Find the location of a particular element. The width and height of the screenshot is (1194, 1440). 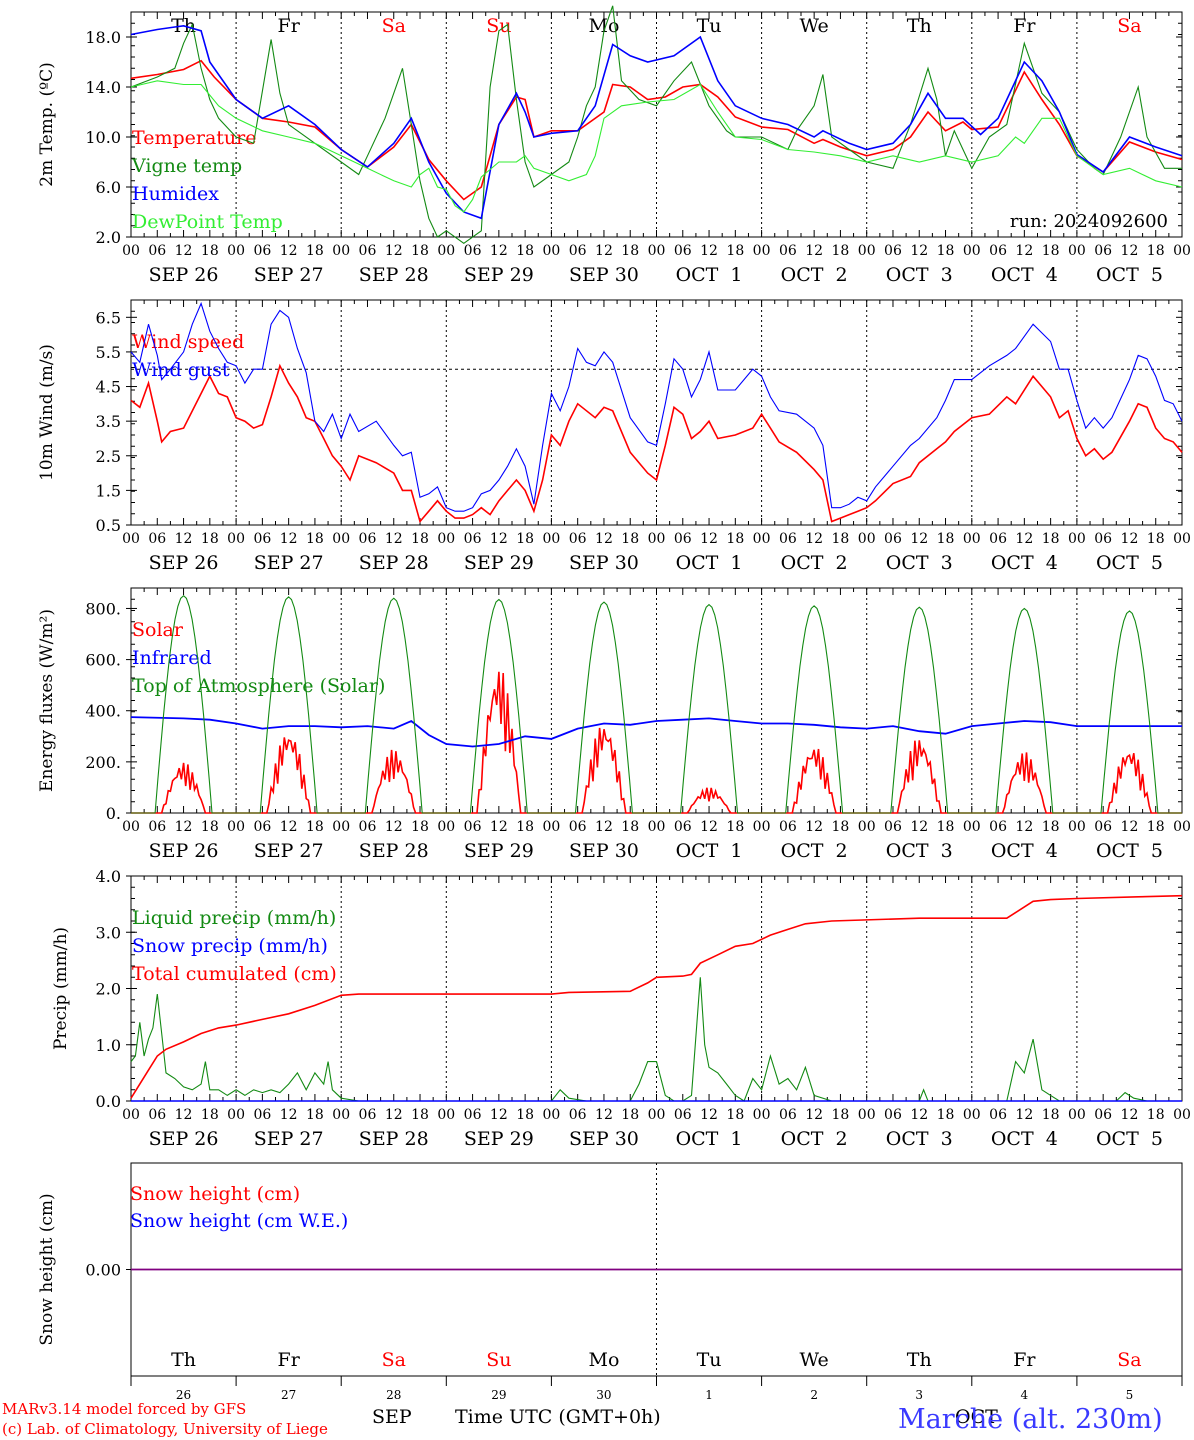

footer-month-sep: SEP is located at coordinates (392, 1417).